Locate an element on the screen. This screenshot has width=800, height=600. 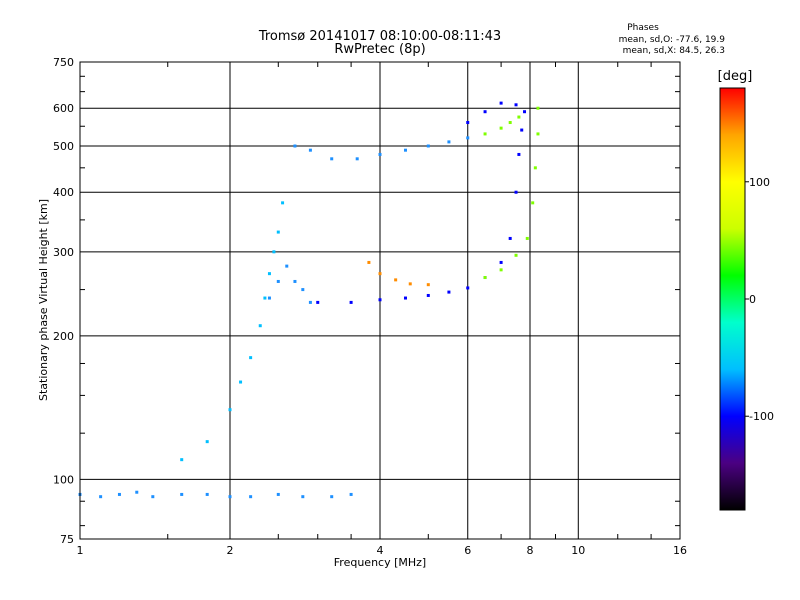
y-tick-label: 750 is located at coordinates (63, 62).